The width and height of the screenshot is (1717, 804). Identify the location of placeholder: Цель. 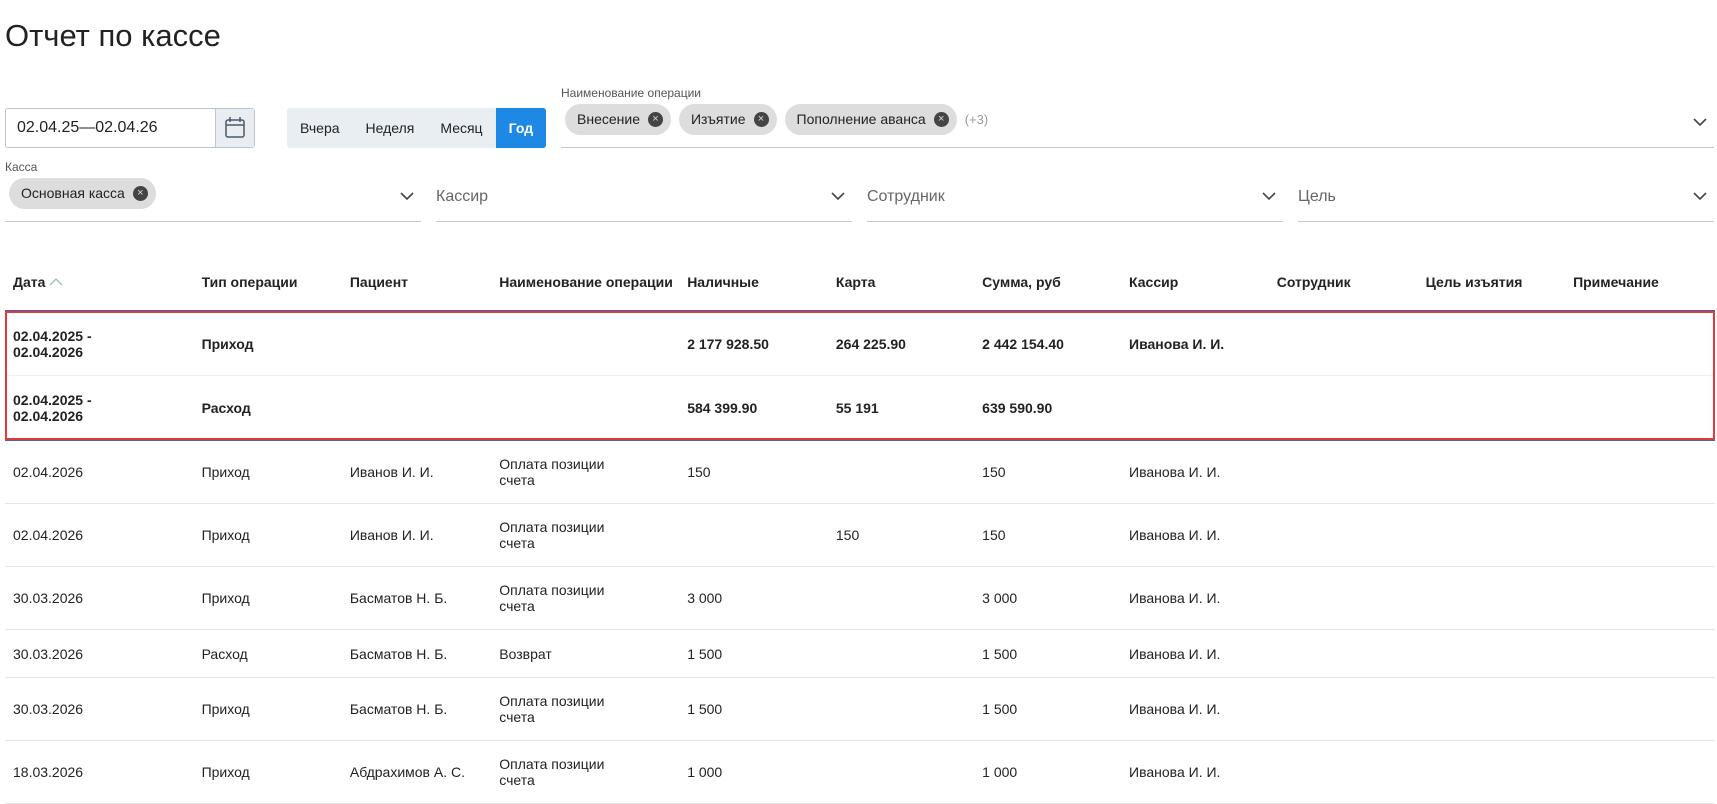
(1317, 196).